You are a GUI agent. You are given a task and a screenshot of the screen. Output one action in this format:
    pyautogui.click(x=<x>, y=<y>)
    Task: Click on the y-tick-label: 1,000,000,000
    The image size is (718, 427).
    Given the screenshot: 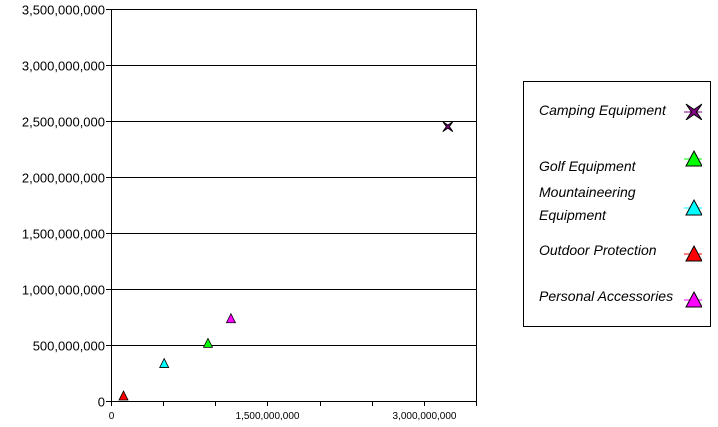 What is the action you would take?
    pyautogui.click(x=63, y=290)
    